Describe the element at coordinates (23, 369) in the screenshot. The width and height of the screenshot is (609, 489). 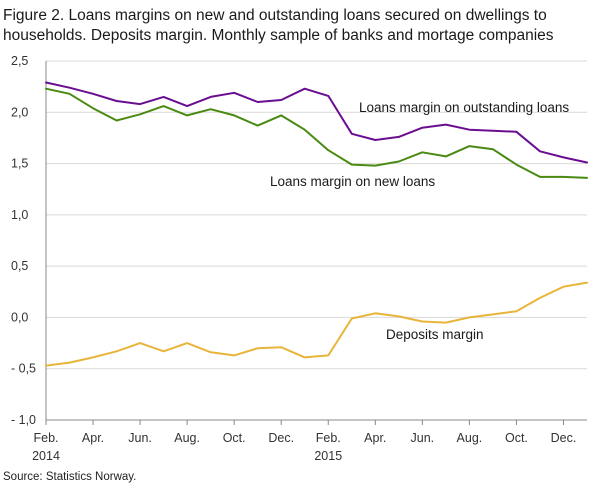
I see `y-tick-label: - 0,5` at that location.